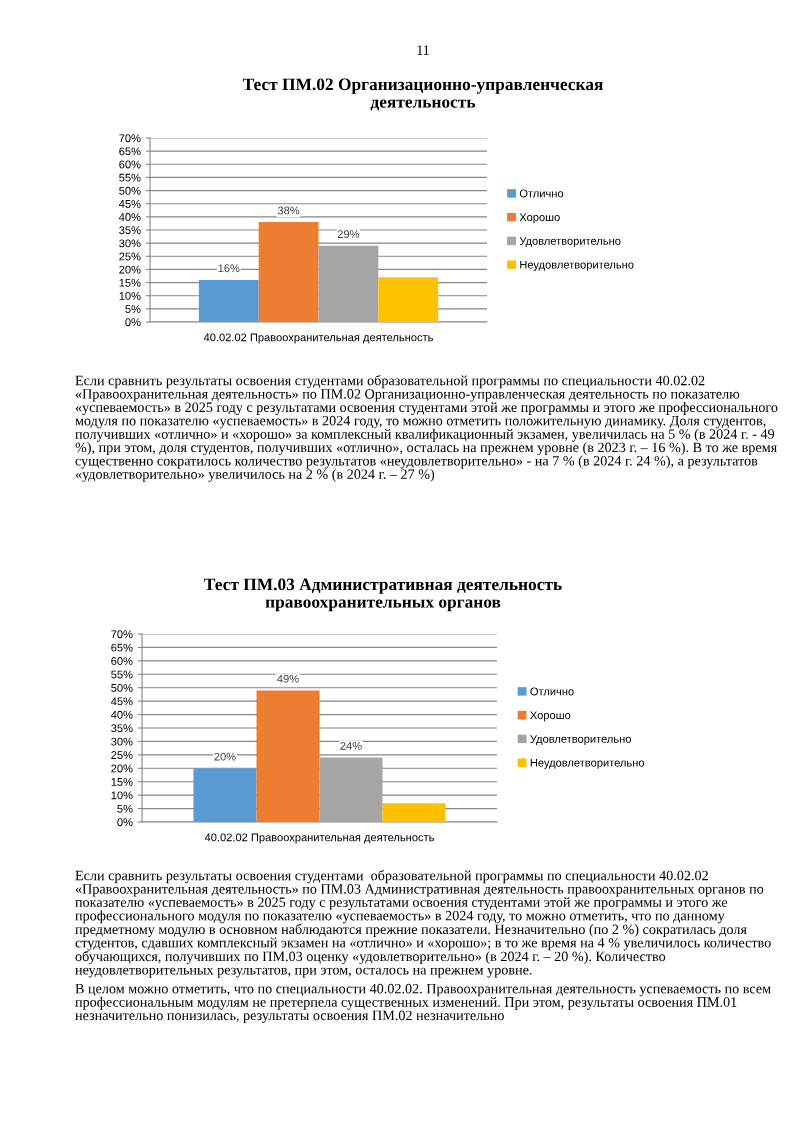 Image resolution: width=794 pixels, height=1123 pixels. I want to click on text: Если сравнить результаты освоения студентами образовательной программы по специальности 40.02.02 «Правоохранительная деятельность» по ПМ.02 Организационно-управленческая деятельность по показателю «успеваемость» в 2025 году с результатами освоения студентами этой же программы и этого же профессионального модуля по показателю «успеваемость» в 2024 году, то можно отметить положительную динамику. Доля студентов, получивших «отлично» и «хорошо» за комплексный квалификационный экзамен, увеличилась на 5 % (в 2024 г. - 49 %), при этом, доля студентов, получивших «отлично», осталась на прежнем уровне (в 2023 г. – 16 %). В то же время существенно сократилось количество результатов «неудовлетворительно» - на 7 % (в 2024 г. 24 %), а результатов «удовлетворительно» увеличилось на 2 % (в 2024 г. – 27 %), so click(426, 428).